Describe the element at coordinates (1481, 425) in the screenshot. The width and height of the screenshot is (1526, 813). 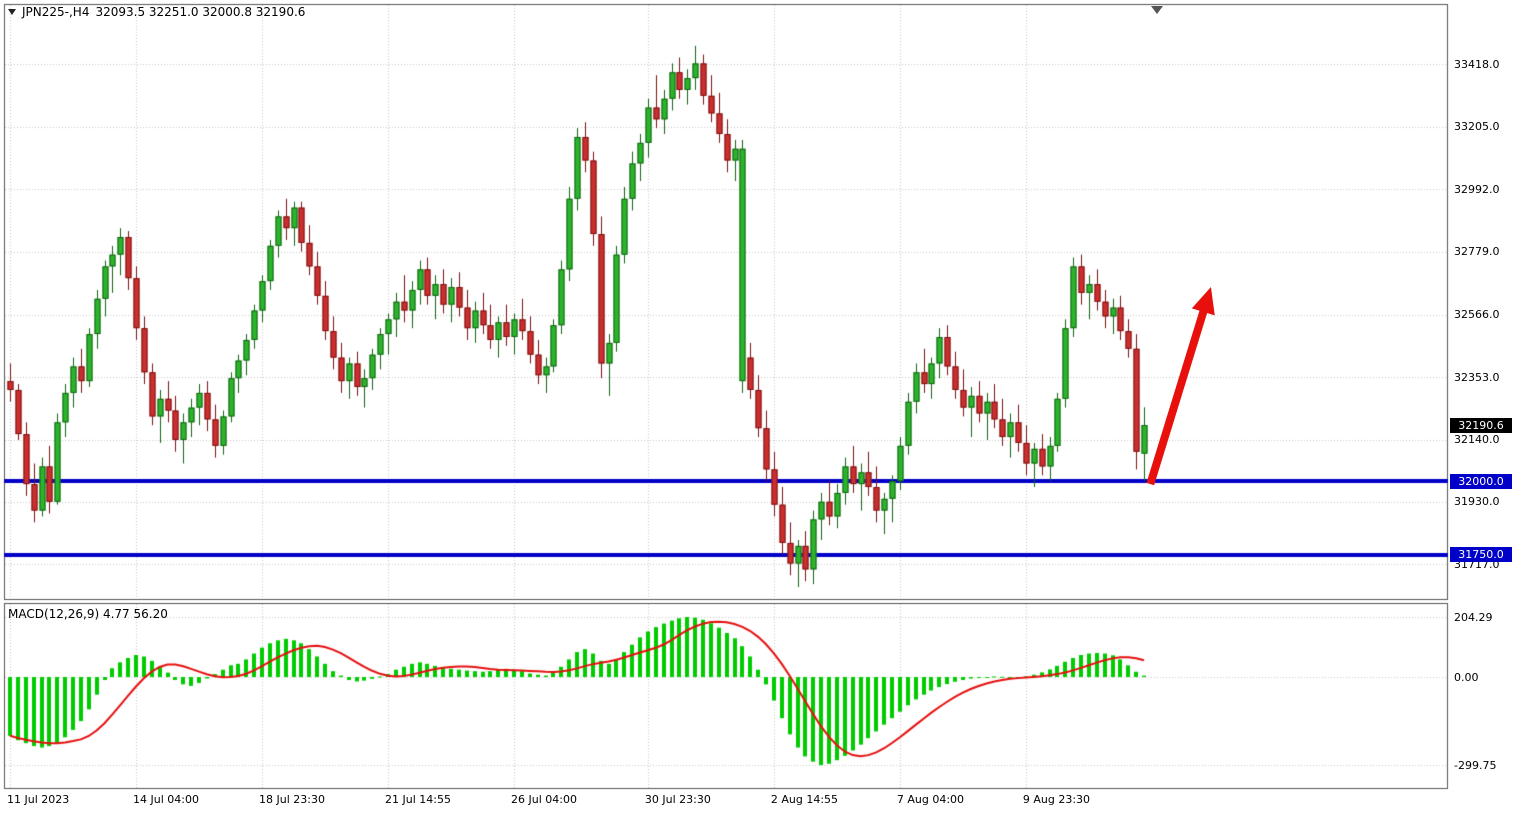
I see `current-price-badge: 32190.6` at that location.